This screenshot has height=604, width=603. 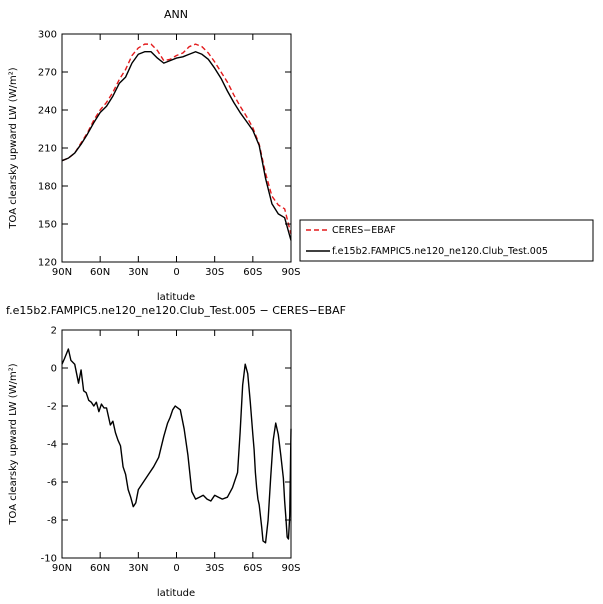 What do you see at coordinates (47, 35) in the screenshot?
I see `y-tick-label: 300` at bounding box center [47, 35].